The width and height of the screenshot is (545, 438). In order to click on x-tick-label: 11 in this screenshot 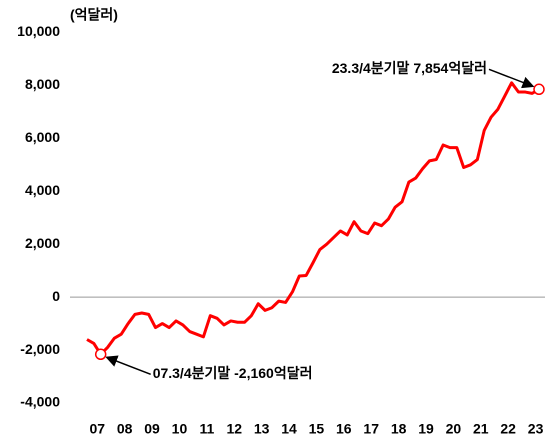, I will do `click(206, 429)`.